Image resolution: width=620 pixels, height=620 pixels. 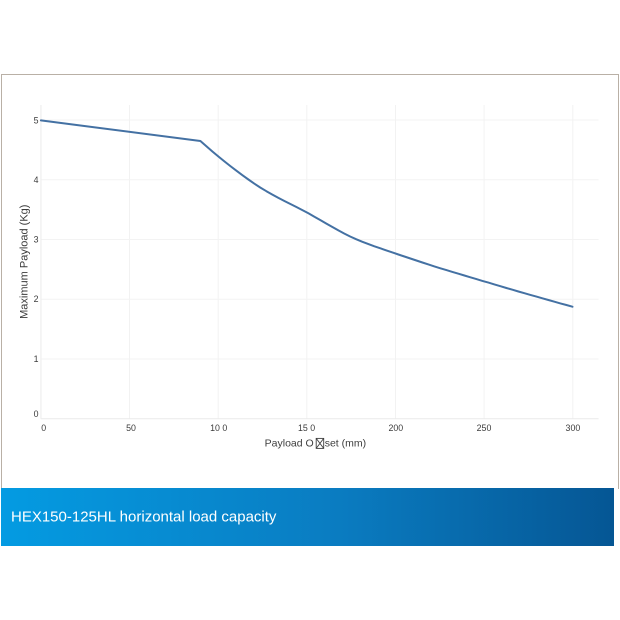 What do you see at coordinates (306, 428) in the screenshot?
I see `svg-text: 15 0` at bounding box center [306, 428].